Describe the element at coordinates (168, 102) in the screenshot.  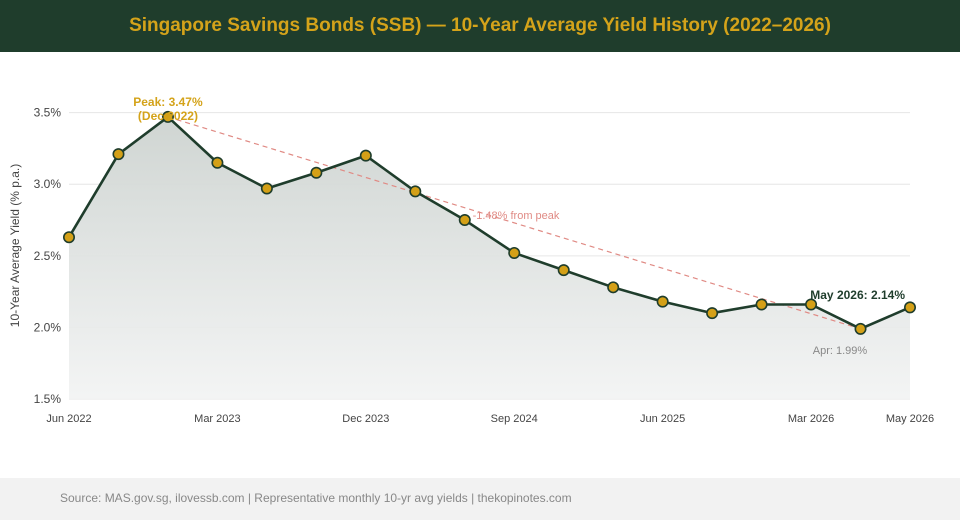
I see `peak-label: Peak: 3.47%` at that location.